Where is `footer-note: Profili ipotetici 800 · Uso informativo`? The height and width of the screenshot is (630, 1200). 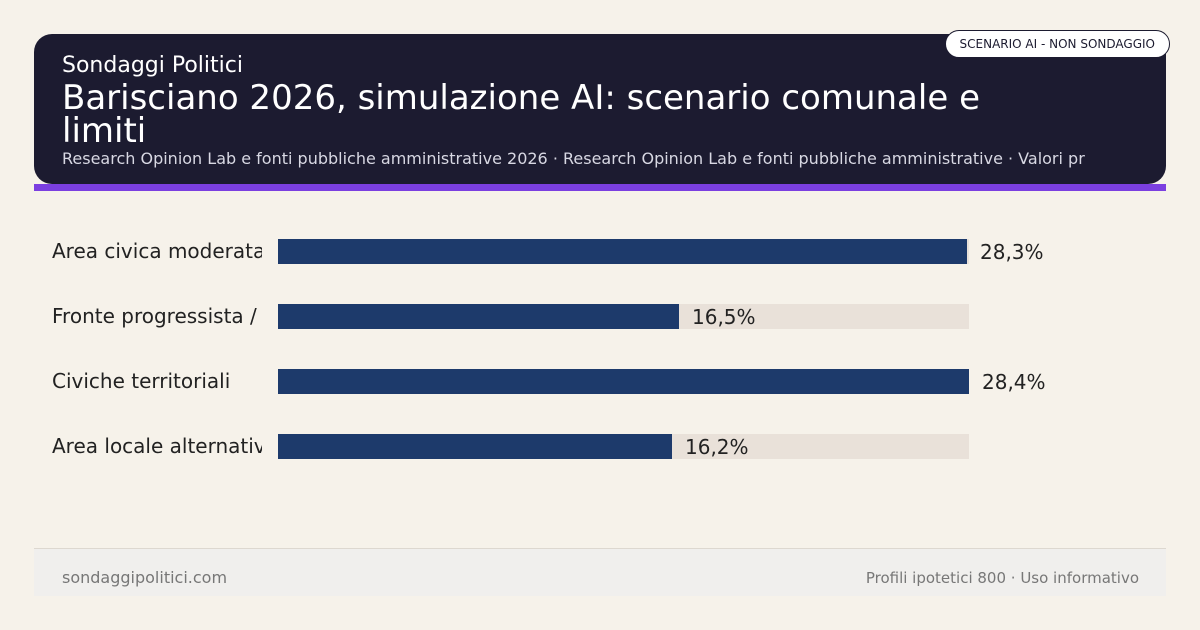 footer-note: Profili ipotetici 800 · Uso informativo is located at coordinates (1002, 578).